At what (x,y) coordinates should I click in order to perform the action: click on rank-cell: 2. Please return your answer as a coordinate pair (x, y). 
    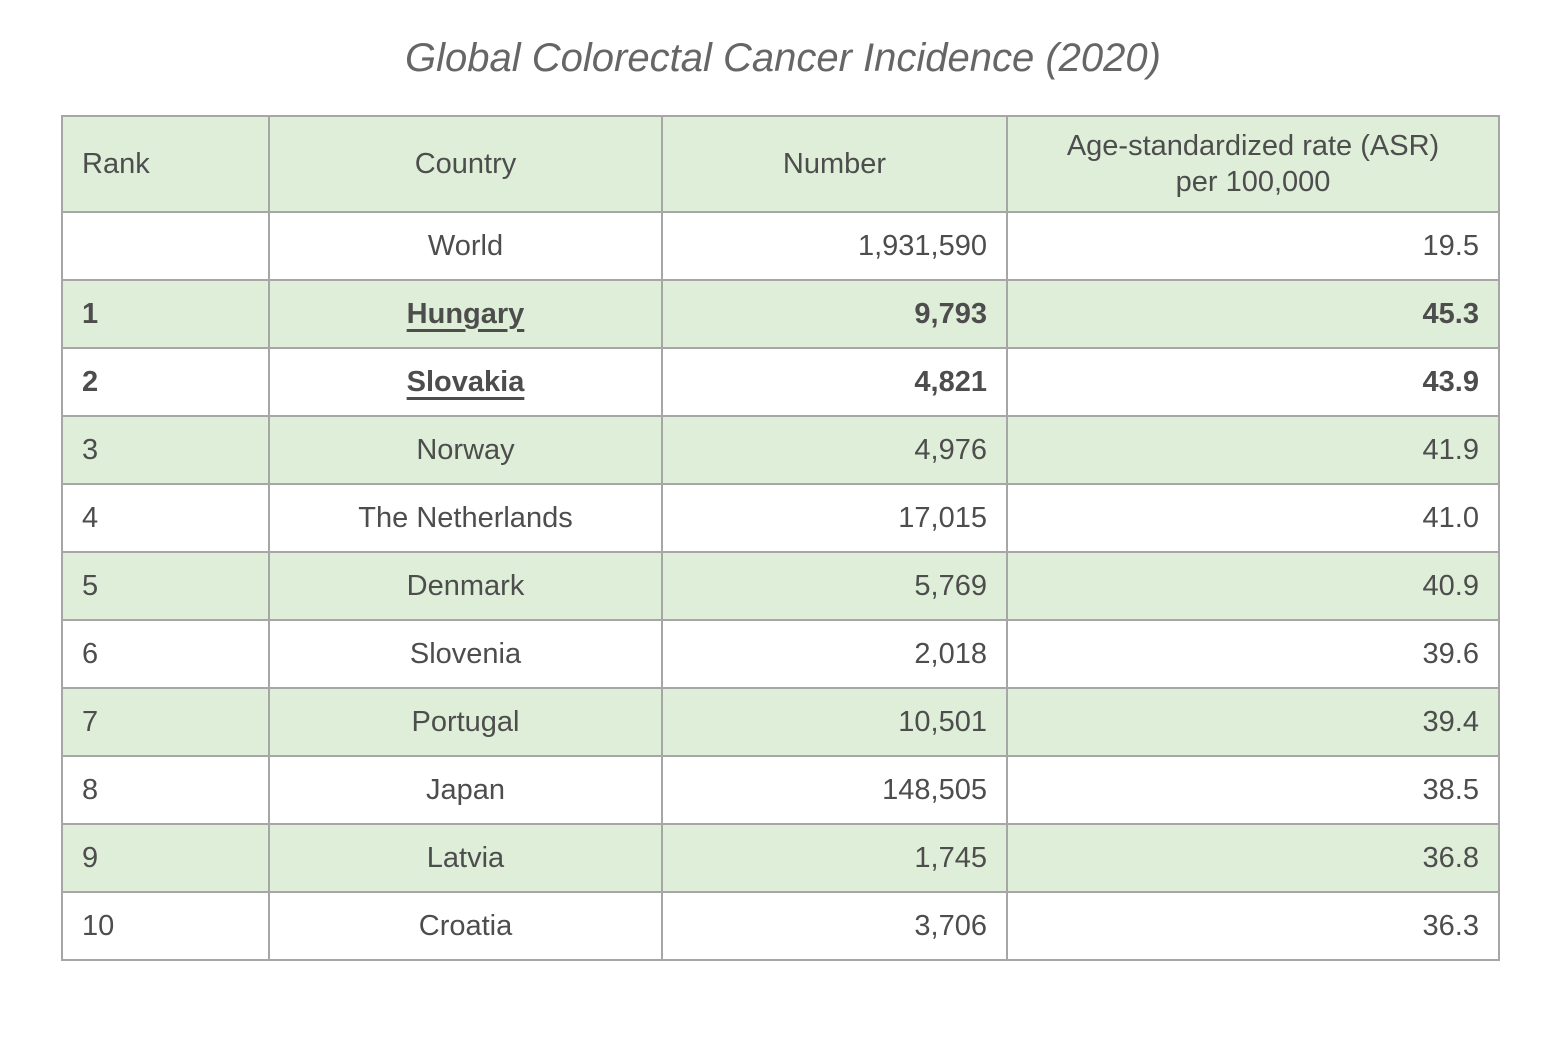
    Looking at the image, I should click on (165, 382).